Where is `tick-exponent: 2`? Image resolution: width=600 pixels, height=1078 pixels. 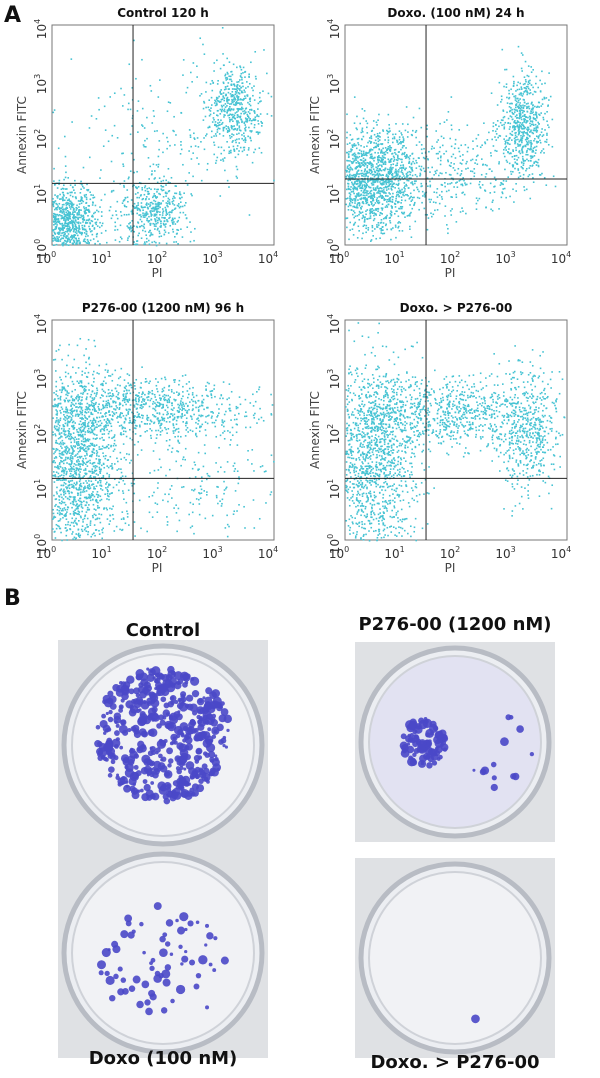
tick-exponent: 2 is located at coordinates (164, 254).